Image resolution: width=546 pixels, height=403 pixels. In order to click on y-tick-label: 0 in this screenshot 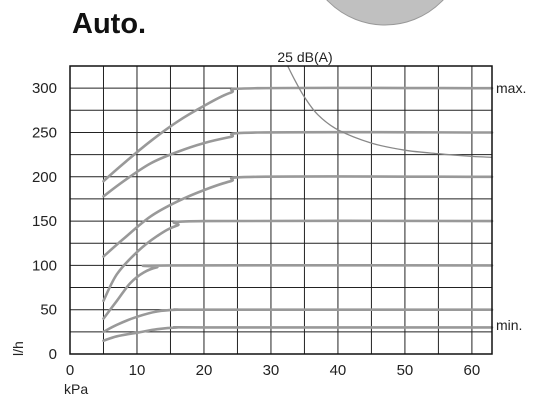, I will do `click(53, 354)`.